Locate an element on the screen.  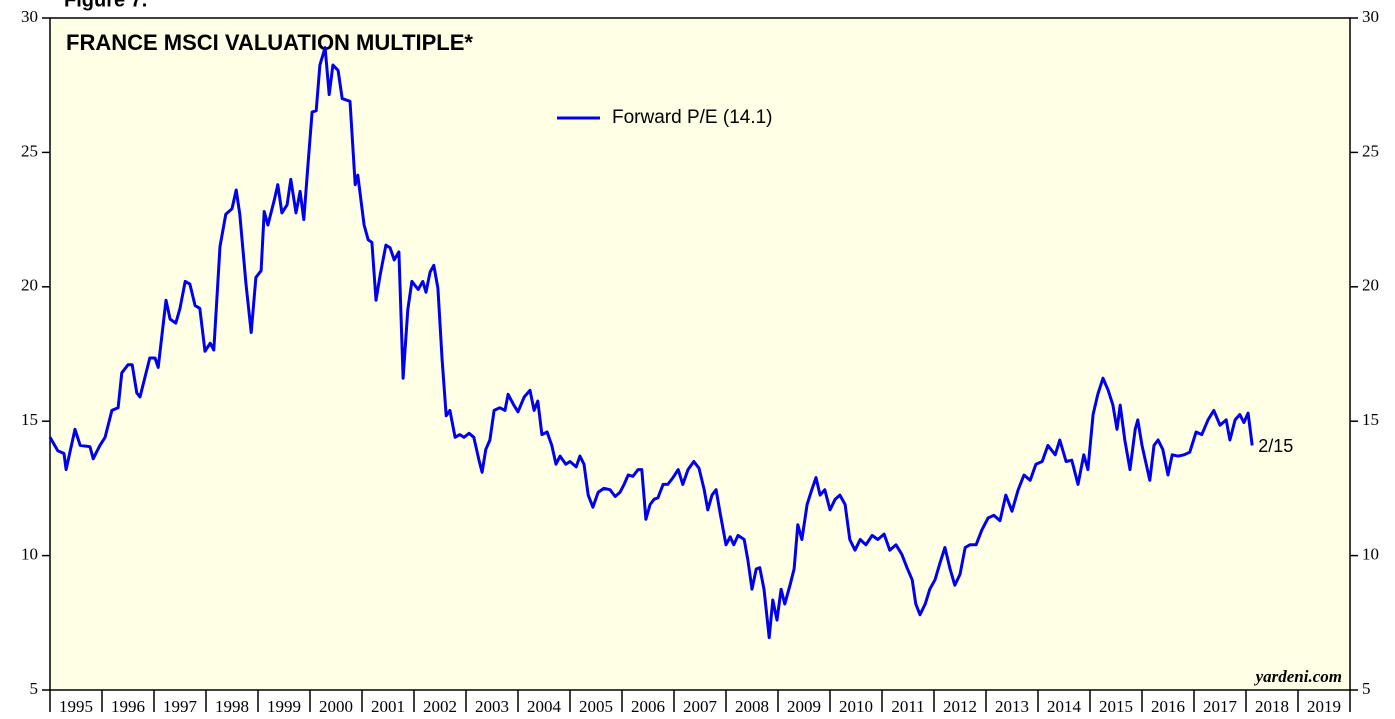
x-tick-label: 2010 is located at coordinates (856, 706).